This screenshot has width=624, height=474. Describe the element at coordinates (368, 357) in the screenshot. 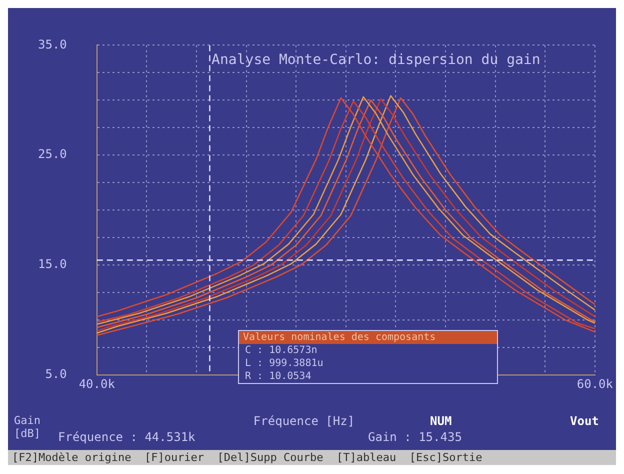

I see `component-table: Valeurs nominales des composants C : 10.6573n L : 999.3881u R : 10.0534` at that location.